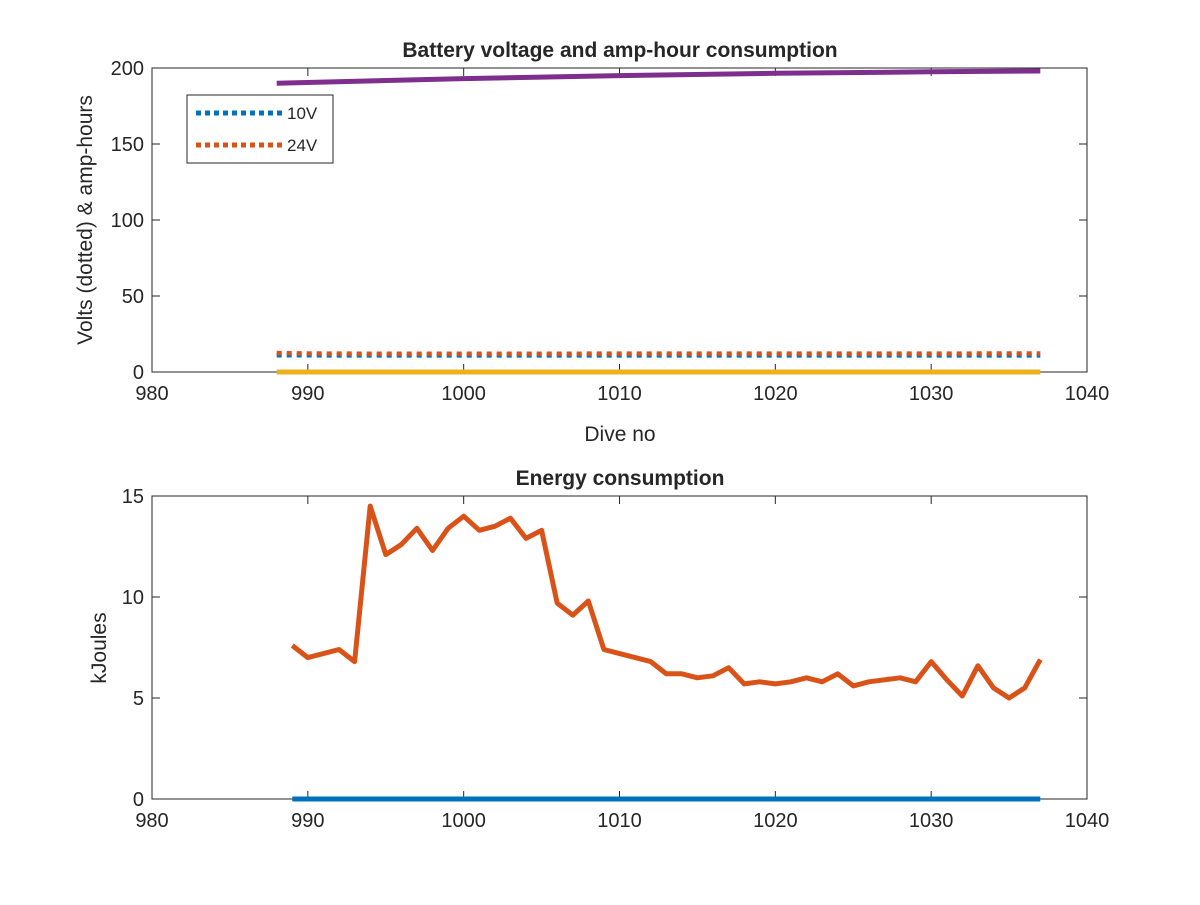  What do you see at coordinates (260, 129) in the screenshot?
I see `top-plot-legend: 10V 24V` at bounding box center [260, 129].